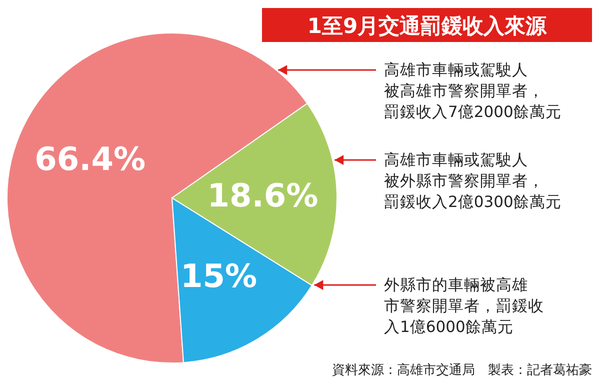 This screenshot has height=384, width=600. I want to click on slice-label: 高雄市車輛或駕駛人被高雄市警察開單者，罰鍰收入7億2000餘萬元, so click(473, 91).